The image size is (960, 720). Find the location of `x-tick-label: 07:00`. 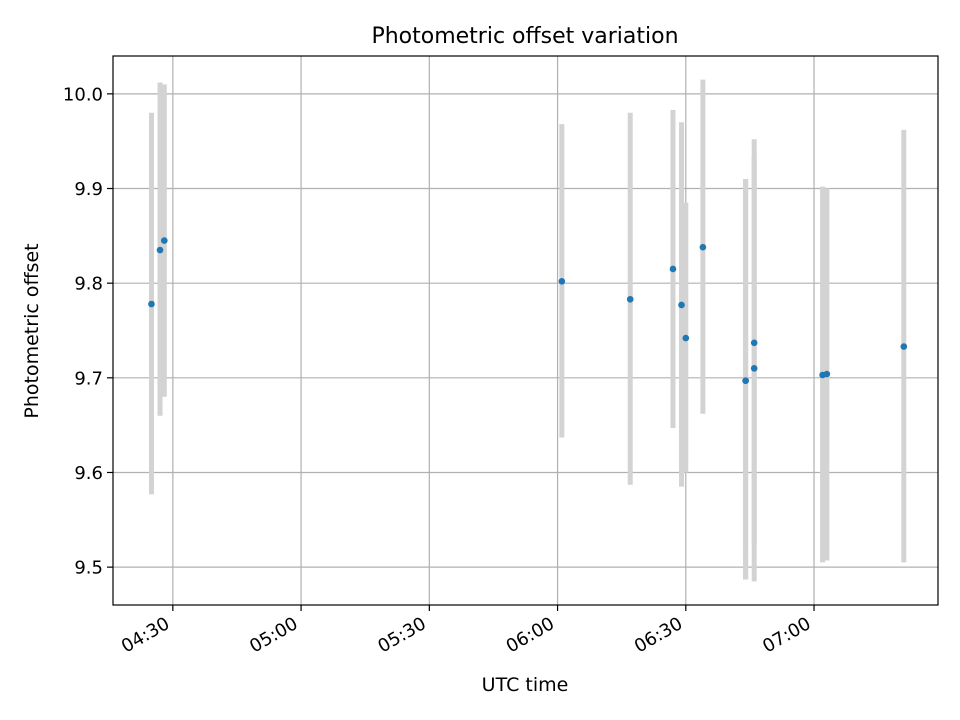

x-tick-label: 07:00 is located at coordinates (786, 635).